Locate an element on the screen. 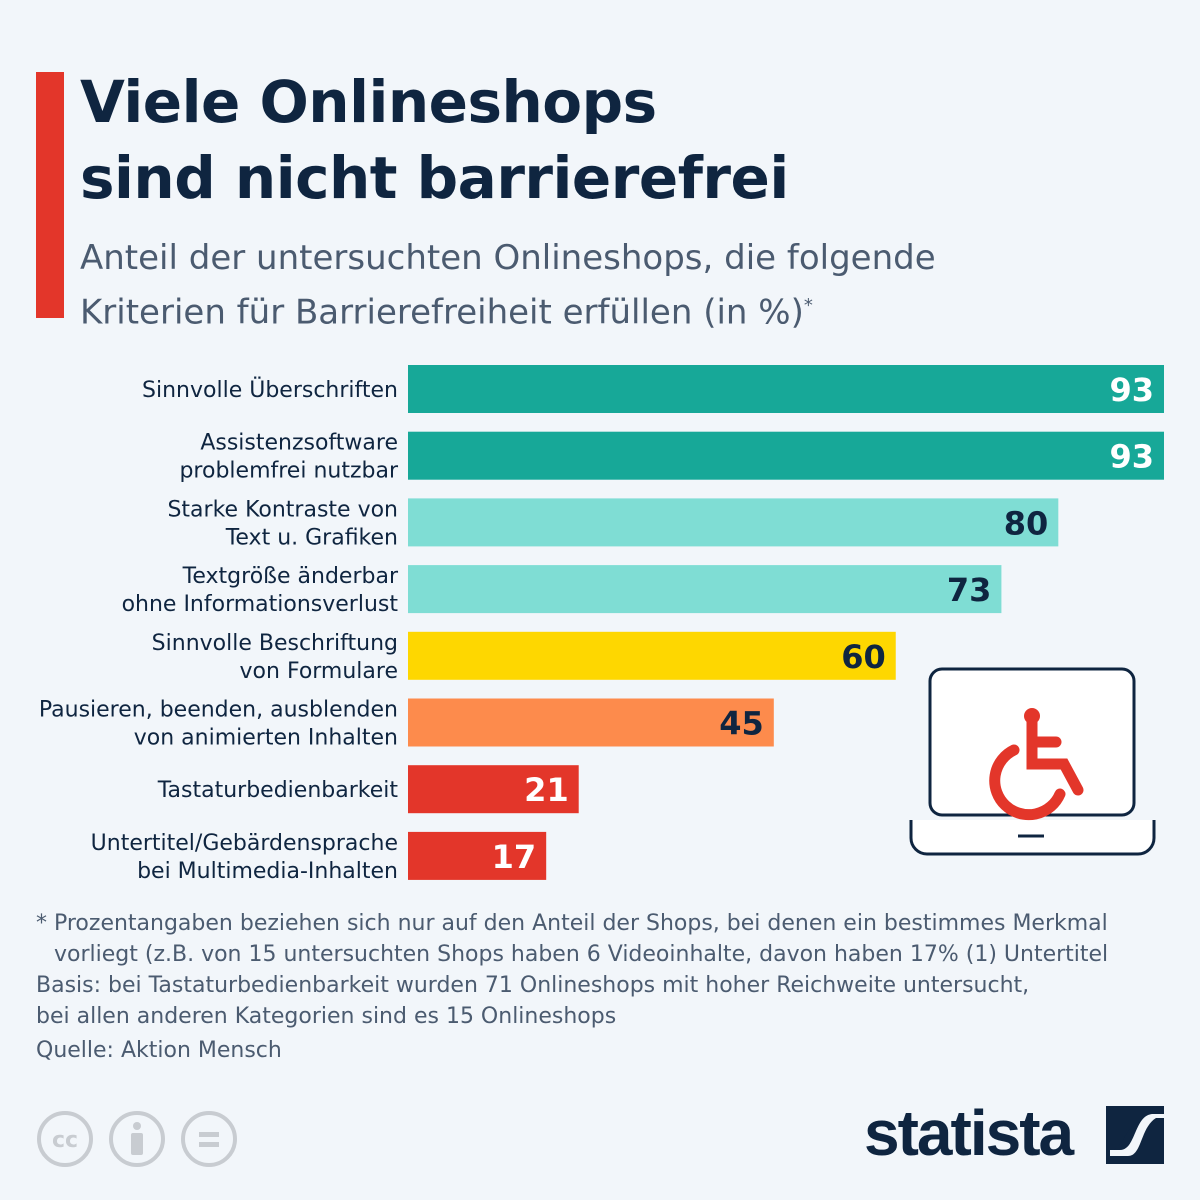  cc-icon: cc is located at coordinates (65, 1139).